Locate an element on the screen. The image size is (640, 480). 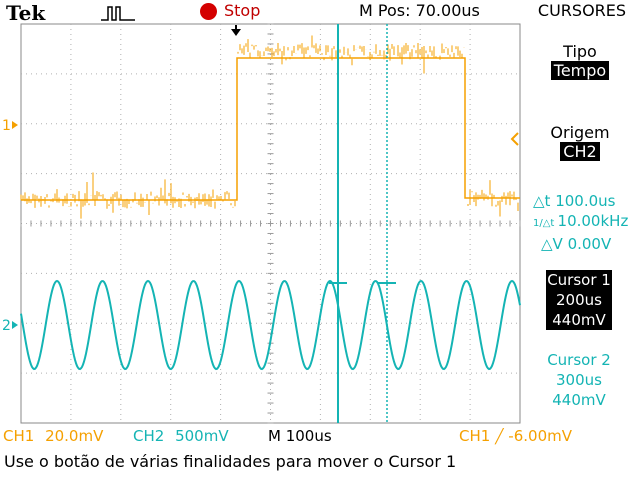
type-label: Tipo is located at coordinates (580, 51).